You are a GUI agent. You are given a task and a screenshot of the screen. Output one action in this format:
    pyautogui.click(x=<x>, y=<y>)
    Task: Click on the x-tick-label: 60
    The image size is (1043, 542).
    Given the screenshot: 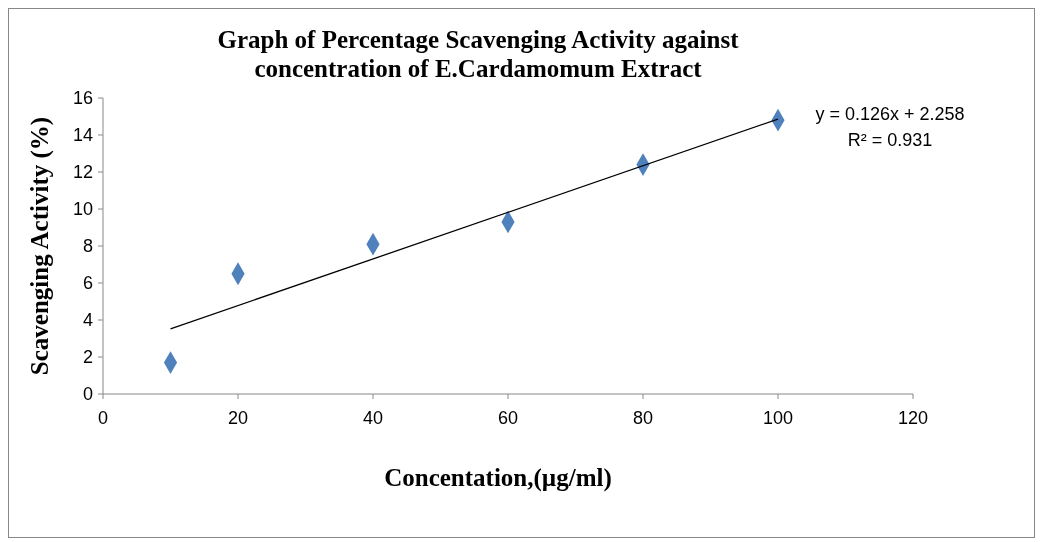 What is the action you would take?
    pyautogui.click(x=508, y=418)
    